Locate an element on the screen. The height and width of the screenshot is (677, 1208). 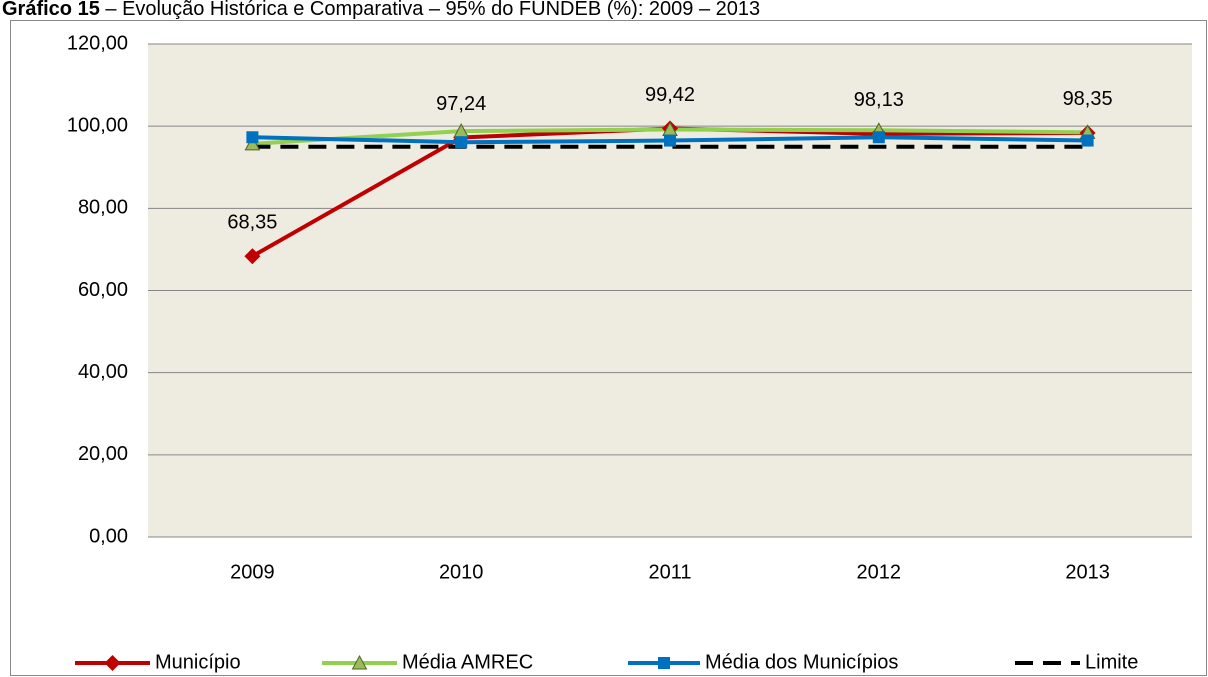
y-tick-label: 100,00 is located at coordinates (97, 125).